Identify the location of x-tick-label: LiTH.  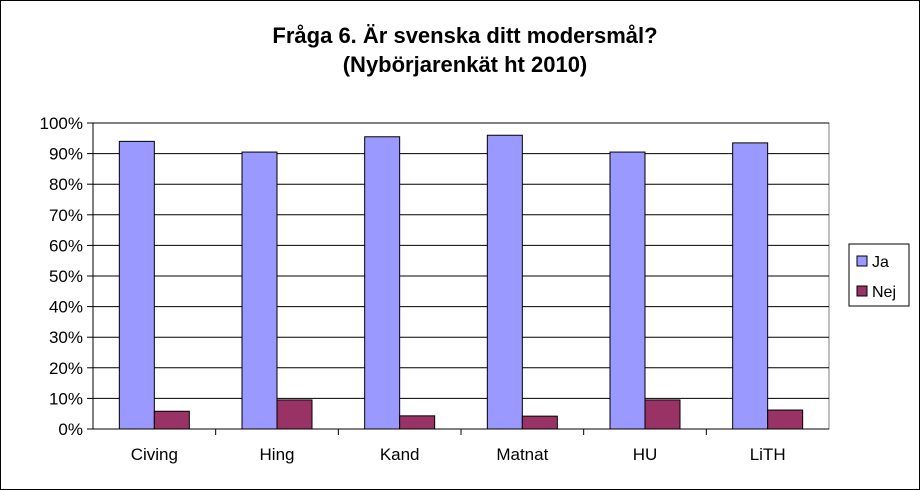
(768, 454).